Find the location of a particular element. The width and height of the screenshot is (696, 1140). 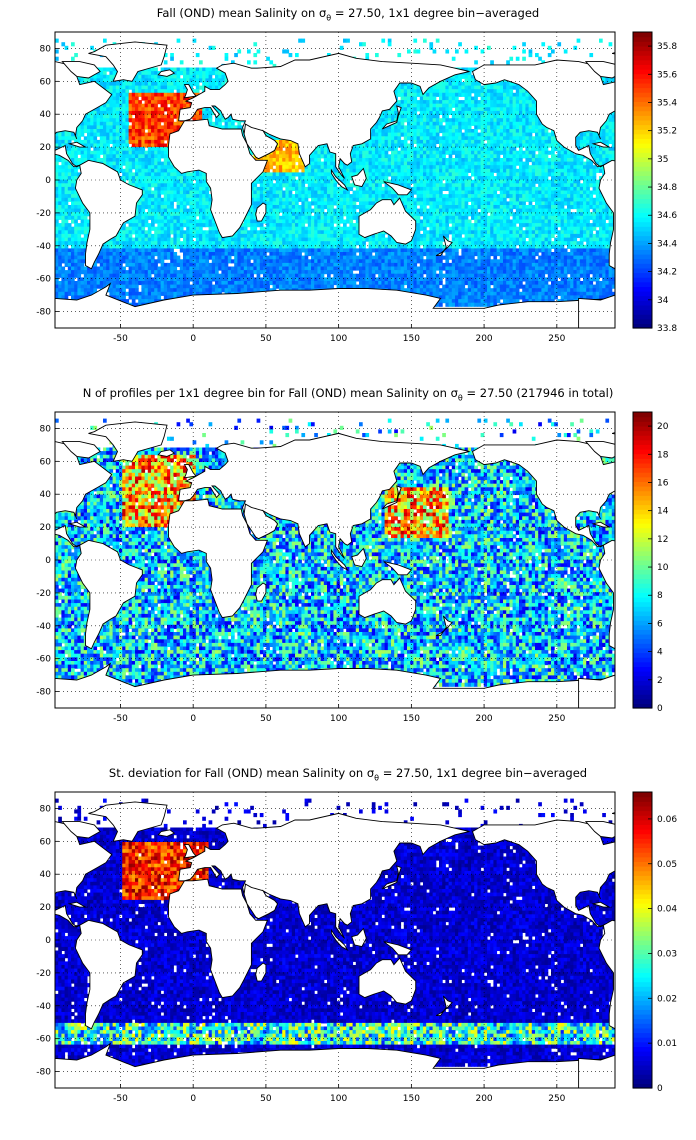

colorbar-tick-label: 10 is located at coordinates (663, 568).